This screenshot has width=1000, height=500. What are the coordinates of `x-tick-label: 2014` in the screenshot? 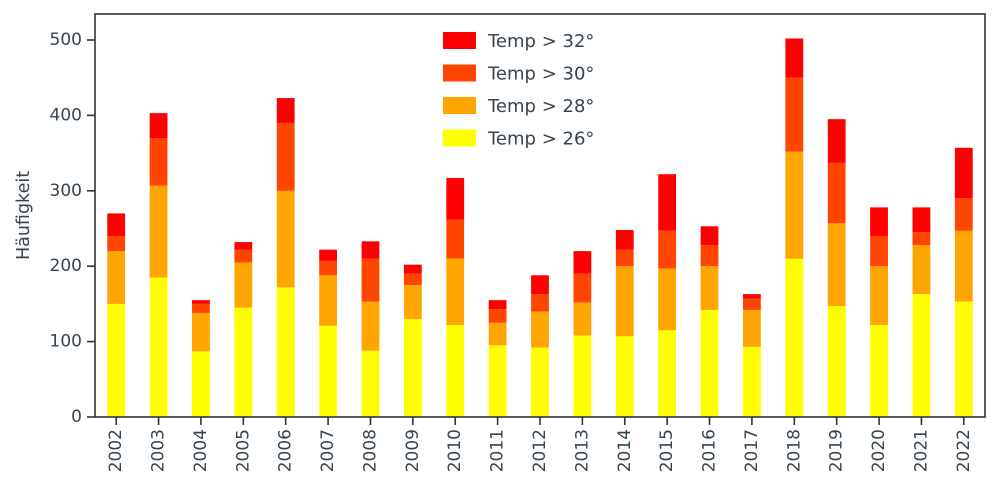 It's located at (625, 450).